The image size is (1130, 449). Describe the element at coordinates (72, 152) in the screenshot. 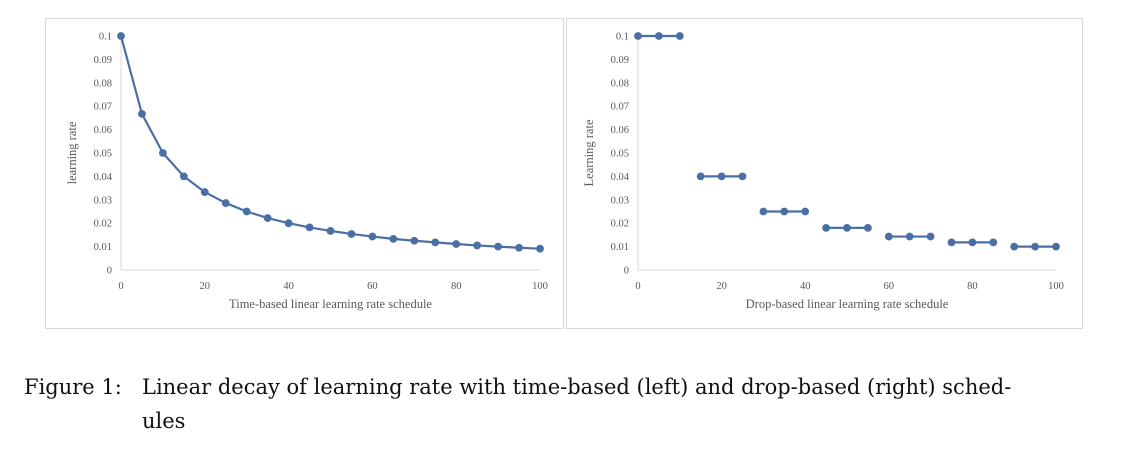

I see `y-axis-title: learning rate` at that location.